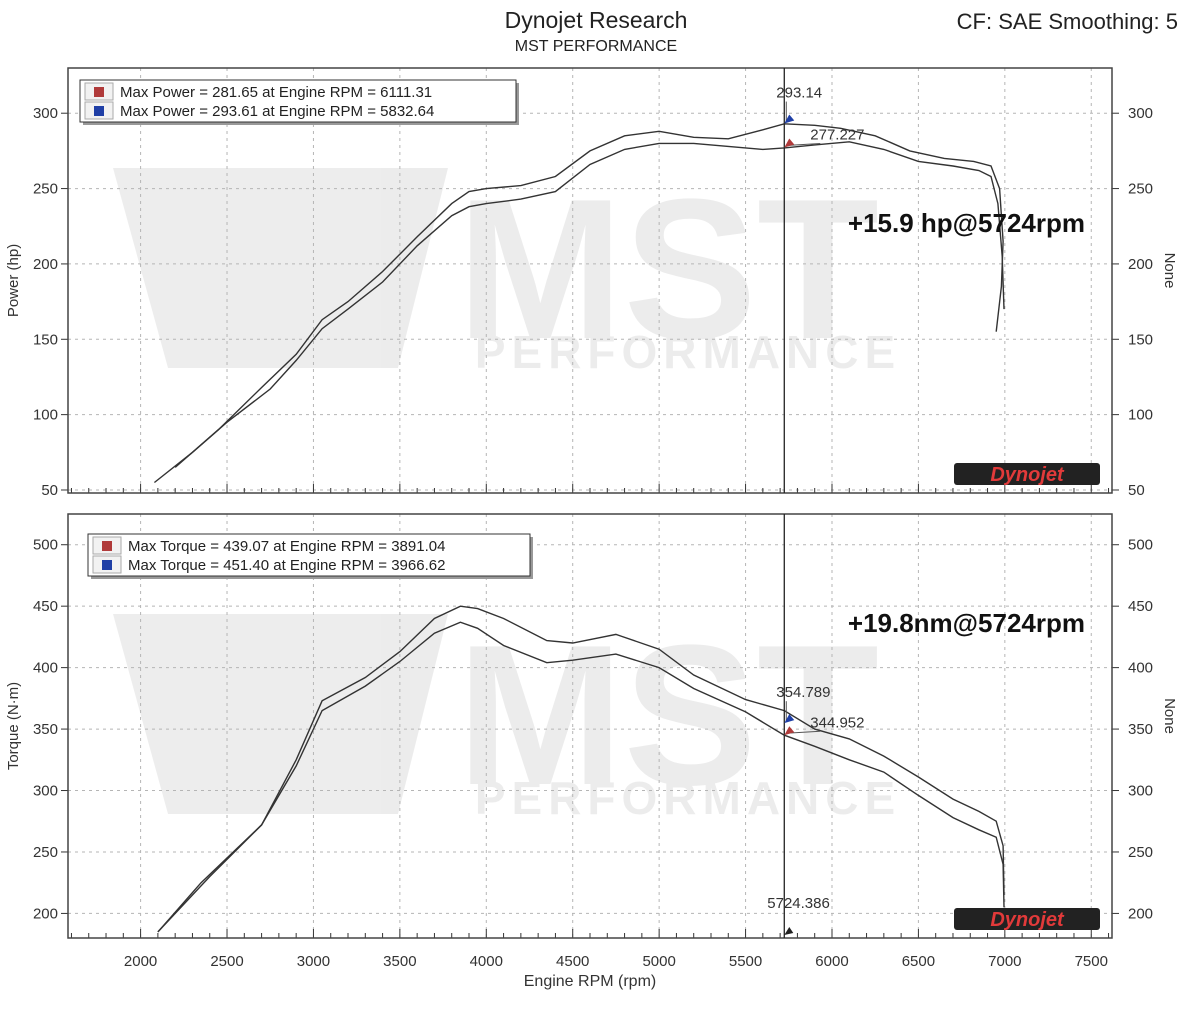 This screenshot has width=1200, height=1011. I want to click on cursor-value-label: 277.227, so click(837, 135).